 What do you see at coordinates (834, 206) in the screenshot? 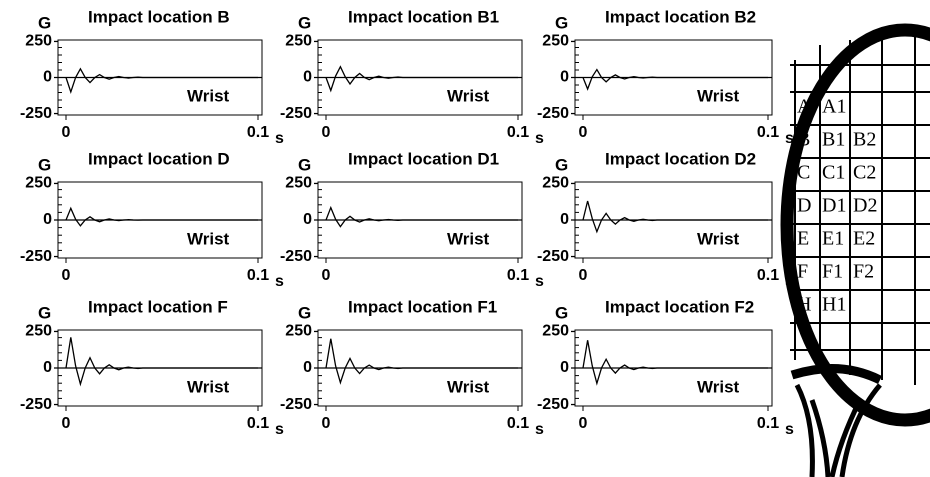
I see `zone-label: D1` at bounding box center [834, 206].